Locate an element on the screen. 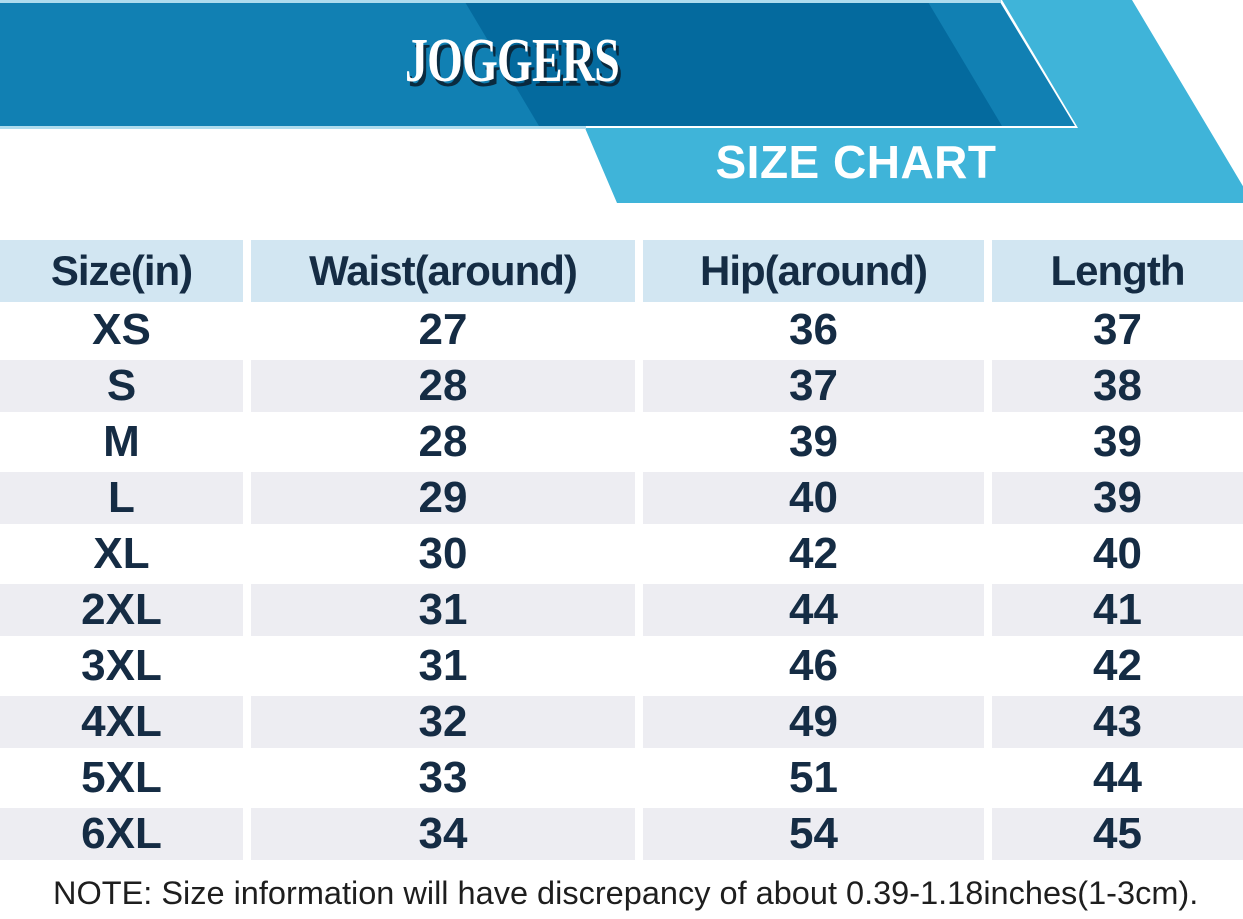 Image resolution: width=1243 pixels, height=919 pixels. table-row-L: L 29 40 39 is located at coordinates (621, 498).